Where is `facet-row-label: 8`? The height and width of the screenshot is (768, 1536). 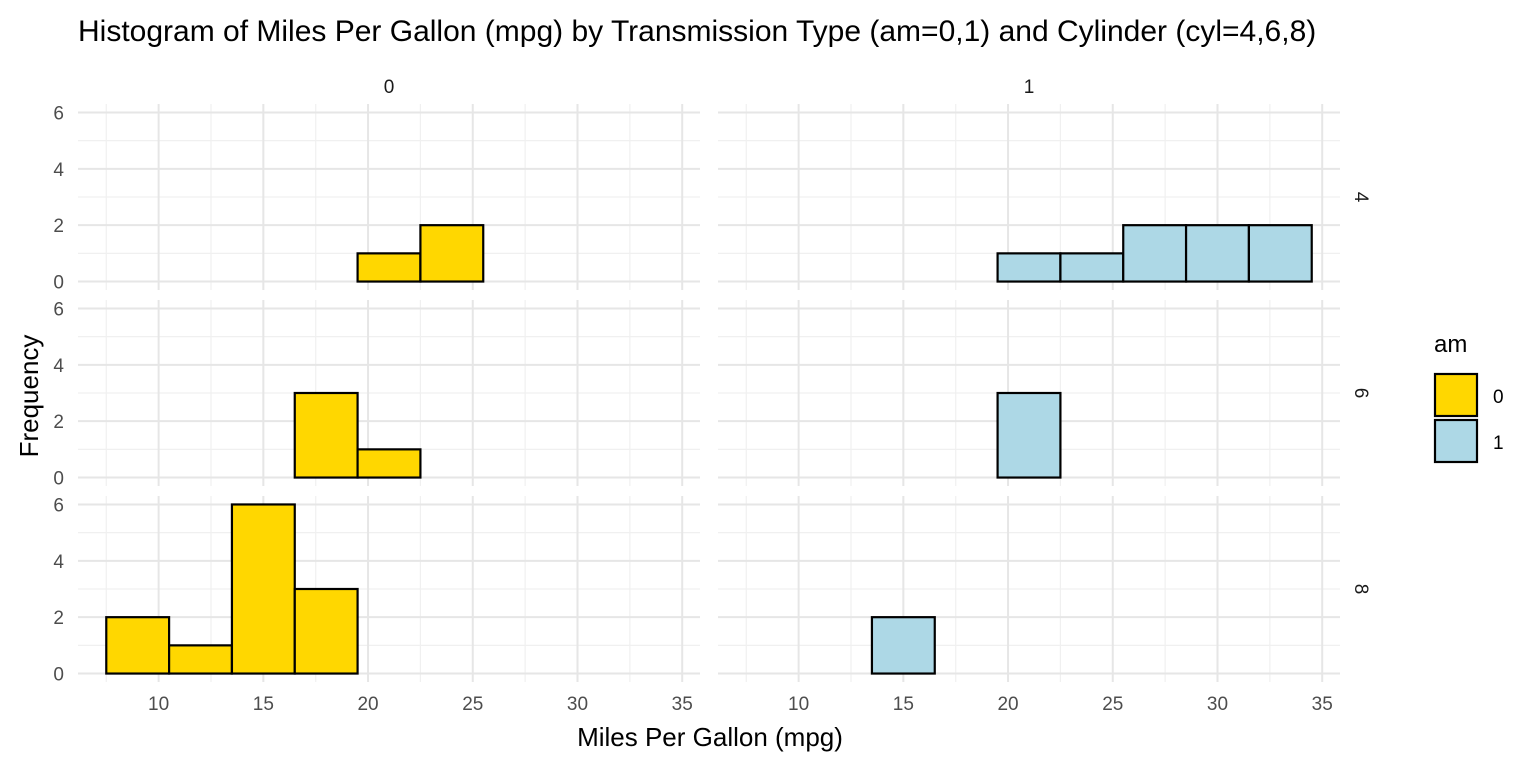 facet-row-label: 8 is located at coordinates (1360, 589).